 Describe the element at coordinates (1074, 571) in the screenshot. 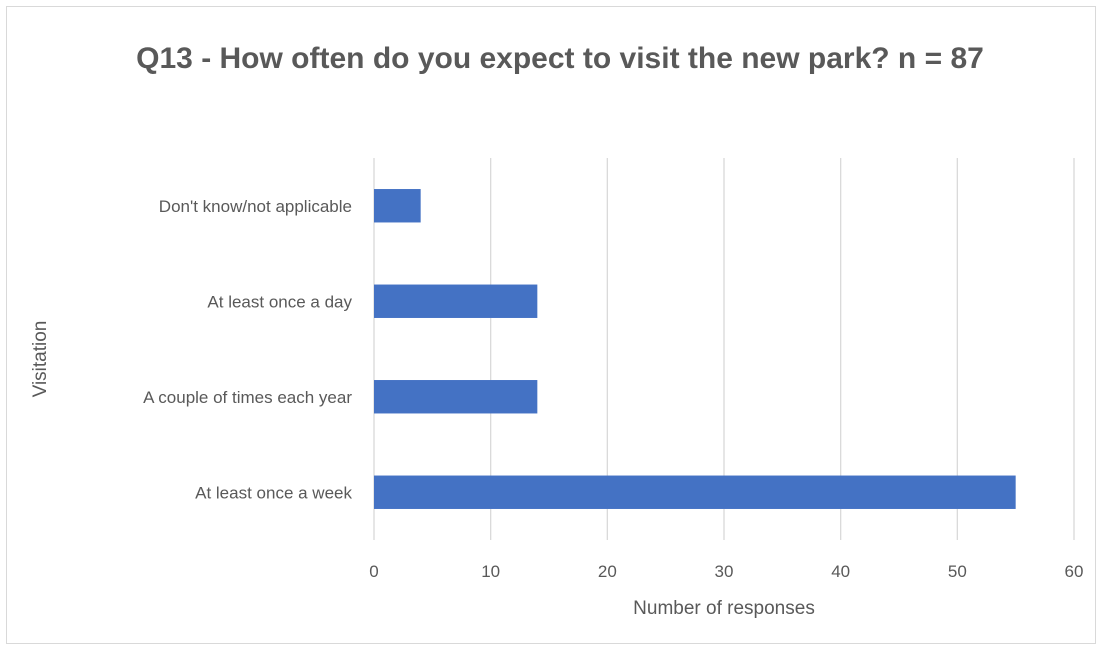

I see `x-tick-label: 60` at that location.